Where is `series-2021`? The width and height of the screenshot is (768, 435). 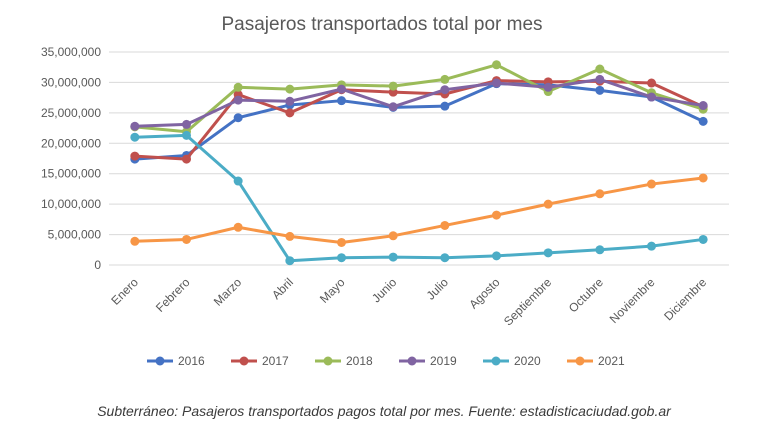
series-2021 is located at coordinates (419, 210).